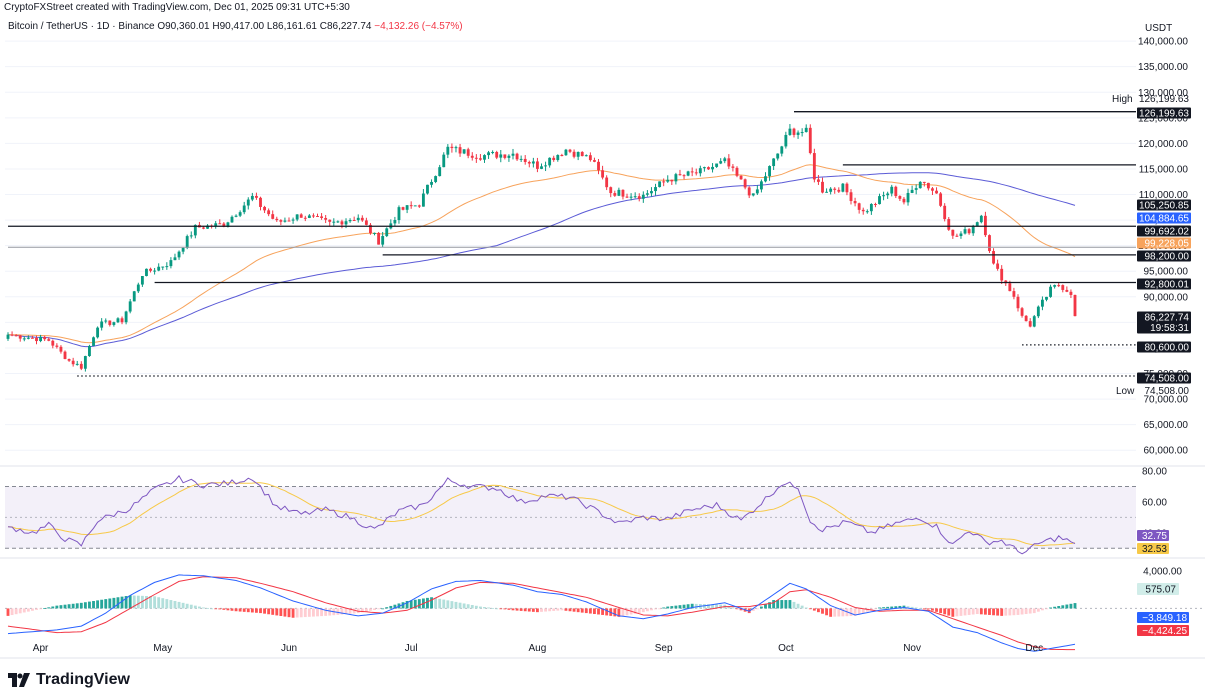 This screenshot has height=699, width=1205. Describe the element at coordinates (1164, 99) in the screenshot. I see `high-value: 126,199.63` at that location.